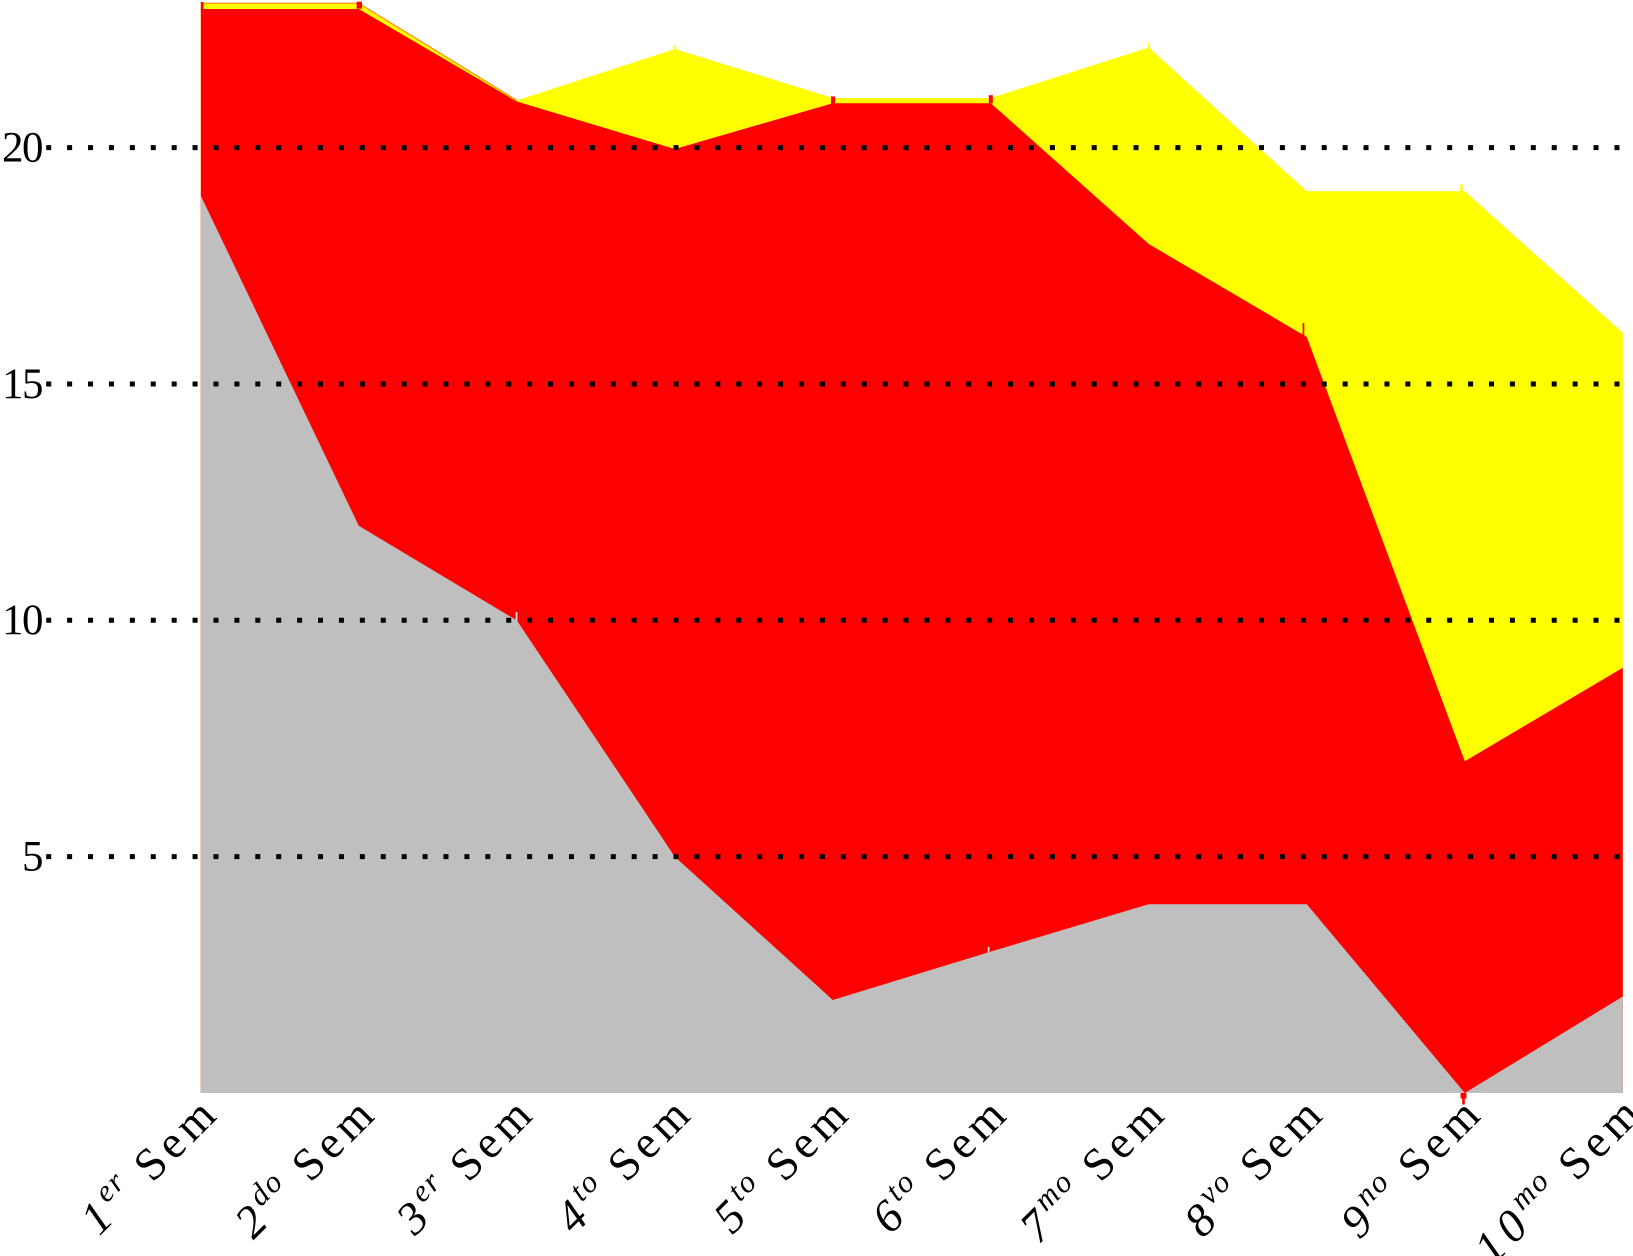 This screenshot has width=1633, height=1256. Describe the element at coordinates (22, 620) in the screenshot. I see `svg-text: 10` at that location.